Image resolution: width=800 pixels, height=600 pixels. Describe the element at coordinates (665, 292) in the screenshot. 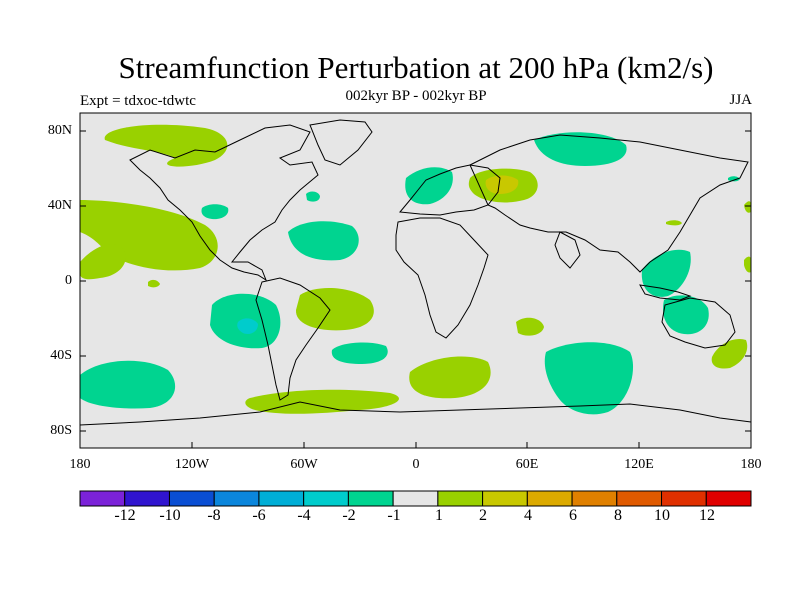

I see `coast-indonesia` at that location.